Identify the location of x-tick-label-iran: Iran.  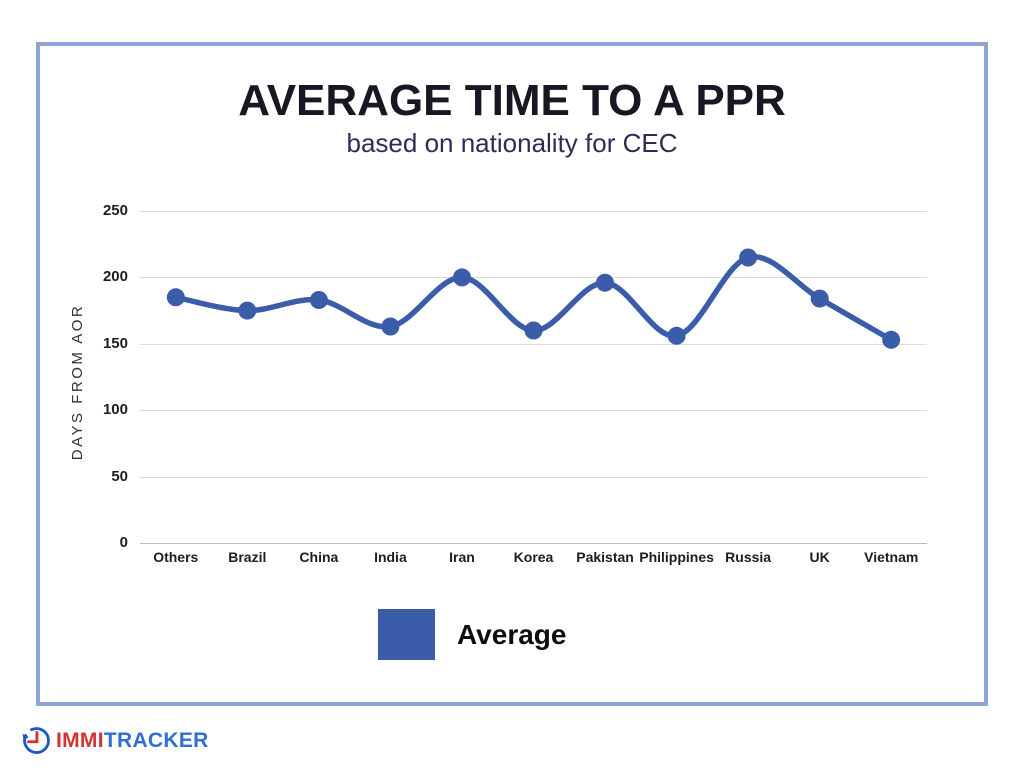
(462, 557).